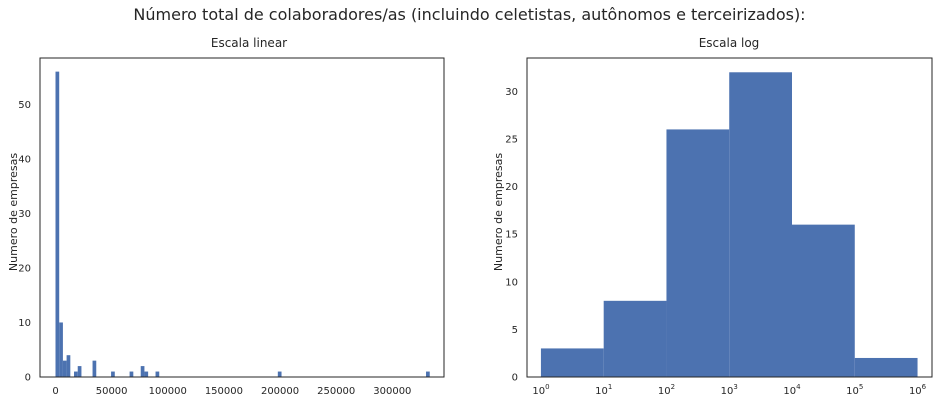 This screenshot has height=404, width=939. Describe the element at coordinates (28, 378) in the screenshot. I see `linear-y-tick-label: 0` at that location.